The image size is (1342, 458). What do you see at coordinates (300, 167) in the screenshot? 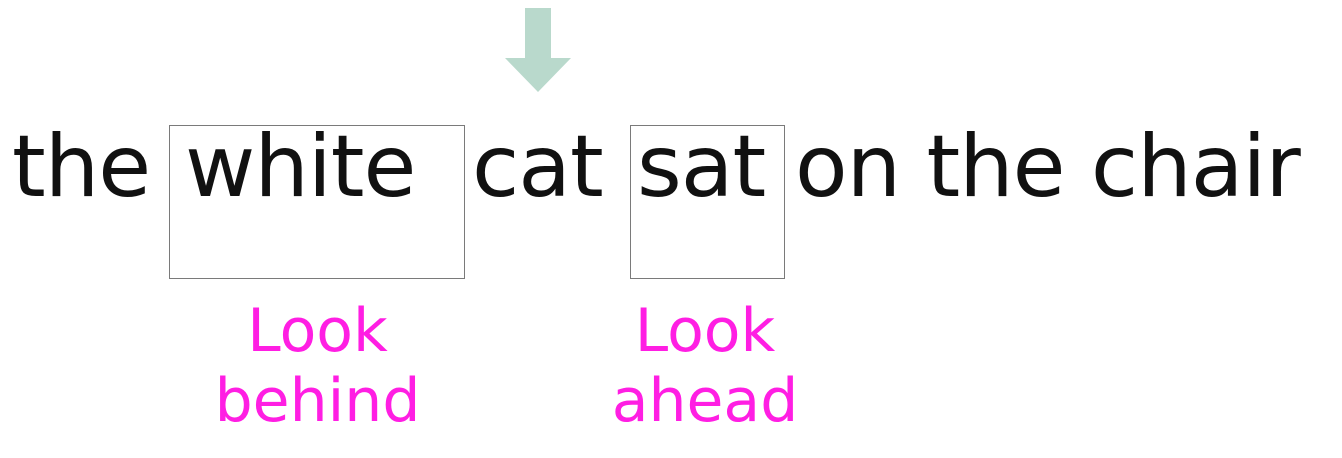
I see `word-white: white` at bounding box center [300, 167].